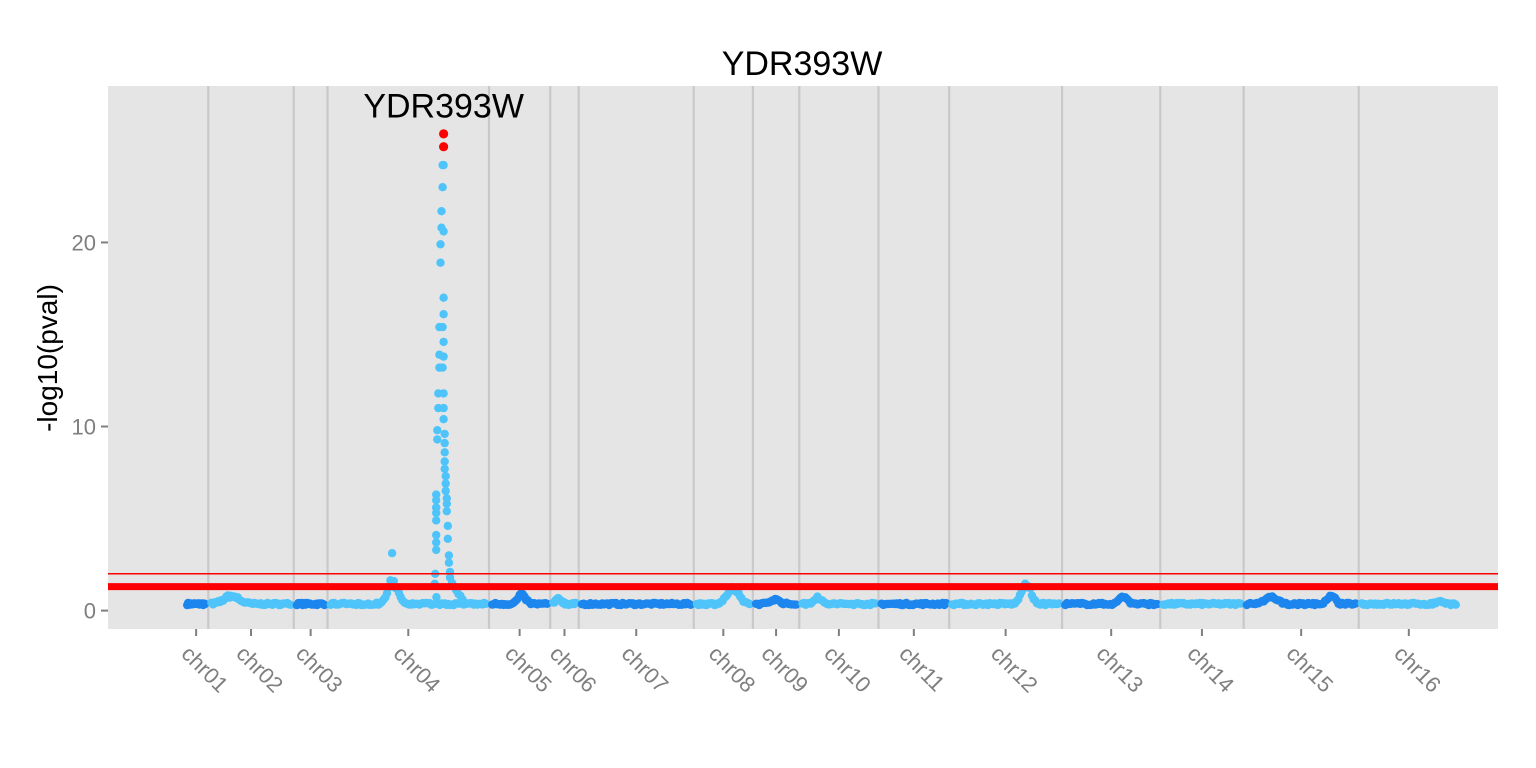  Describe the element at coordinates (259, 669) in the screenshot. I see `x-tick-label: chr02` at that location.